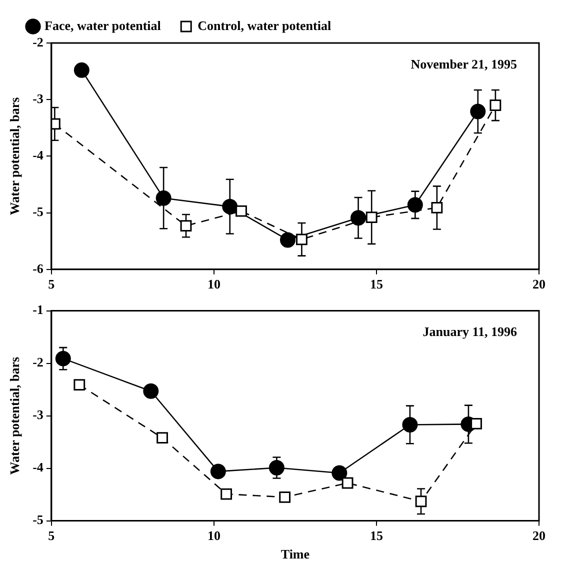  Describe the element at coordinates (265, 25) in the screenshot. I see `legend-label: Control, water potential` at that location.